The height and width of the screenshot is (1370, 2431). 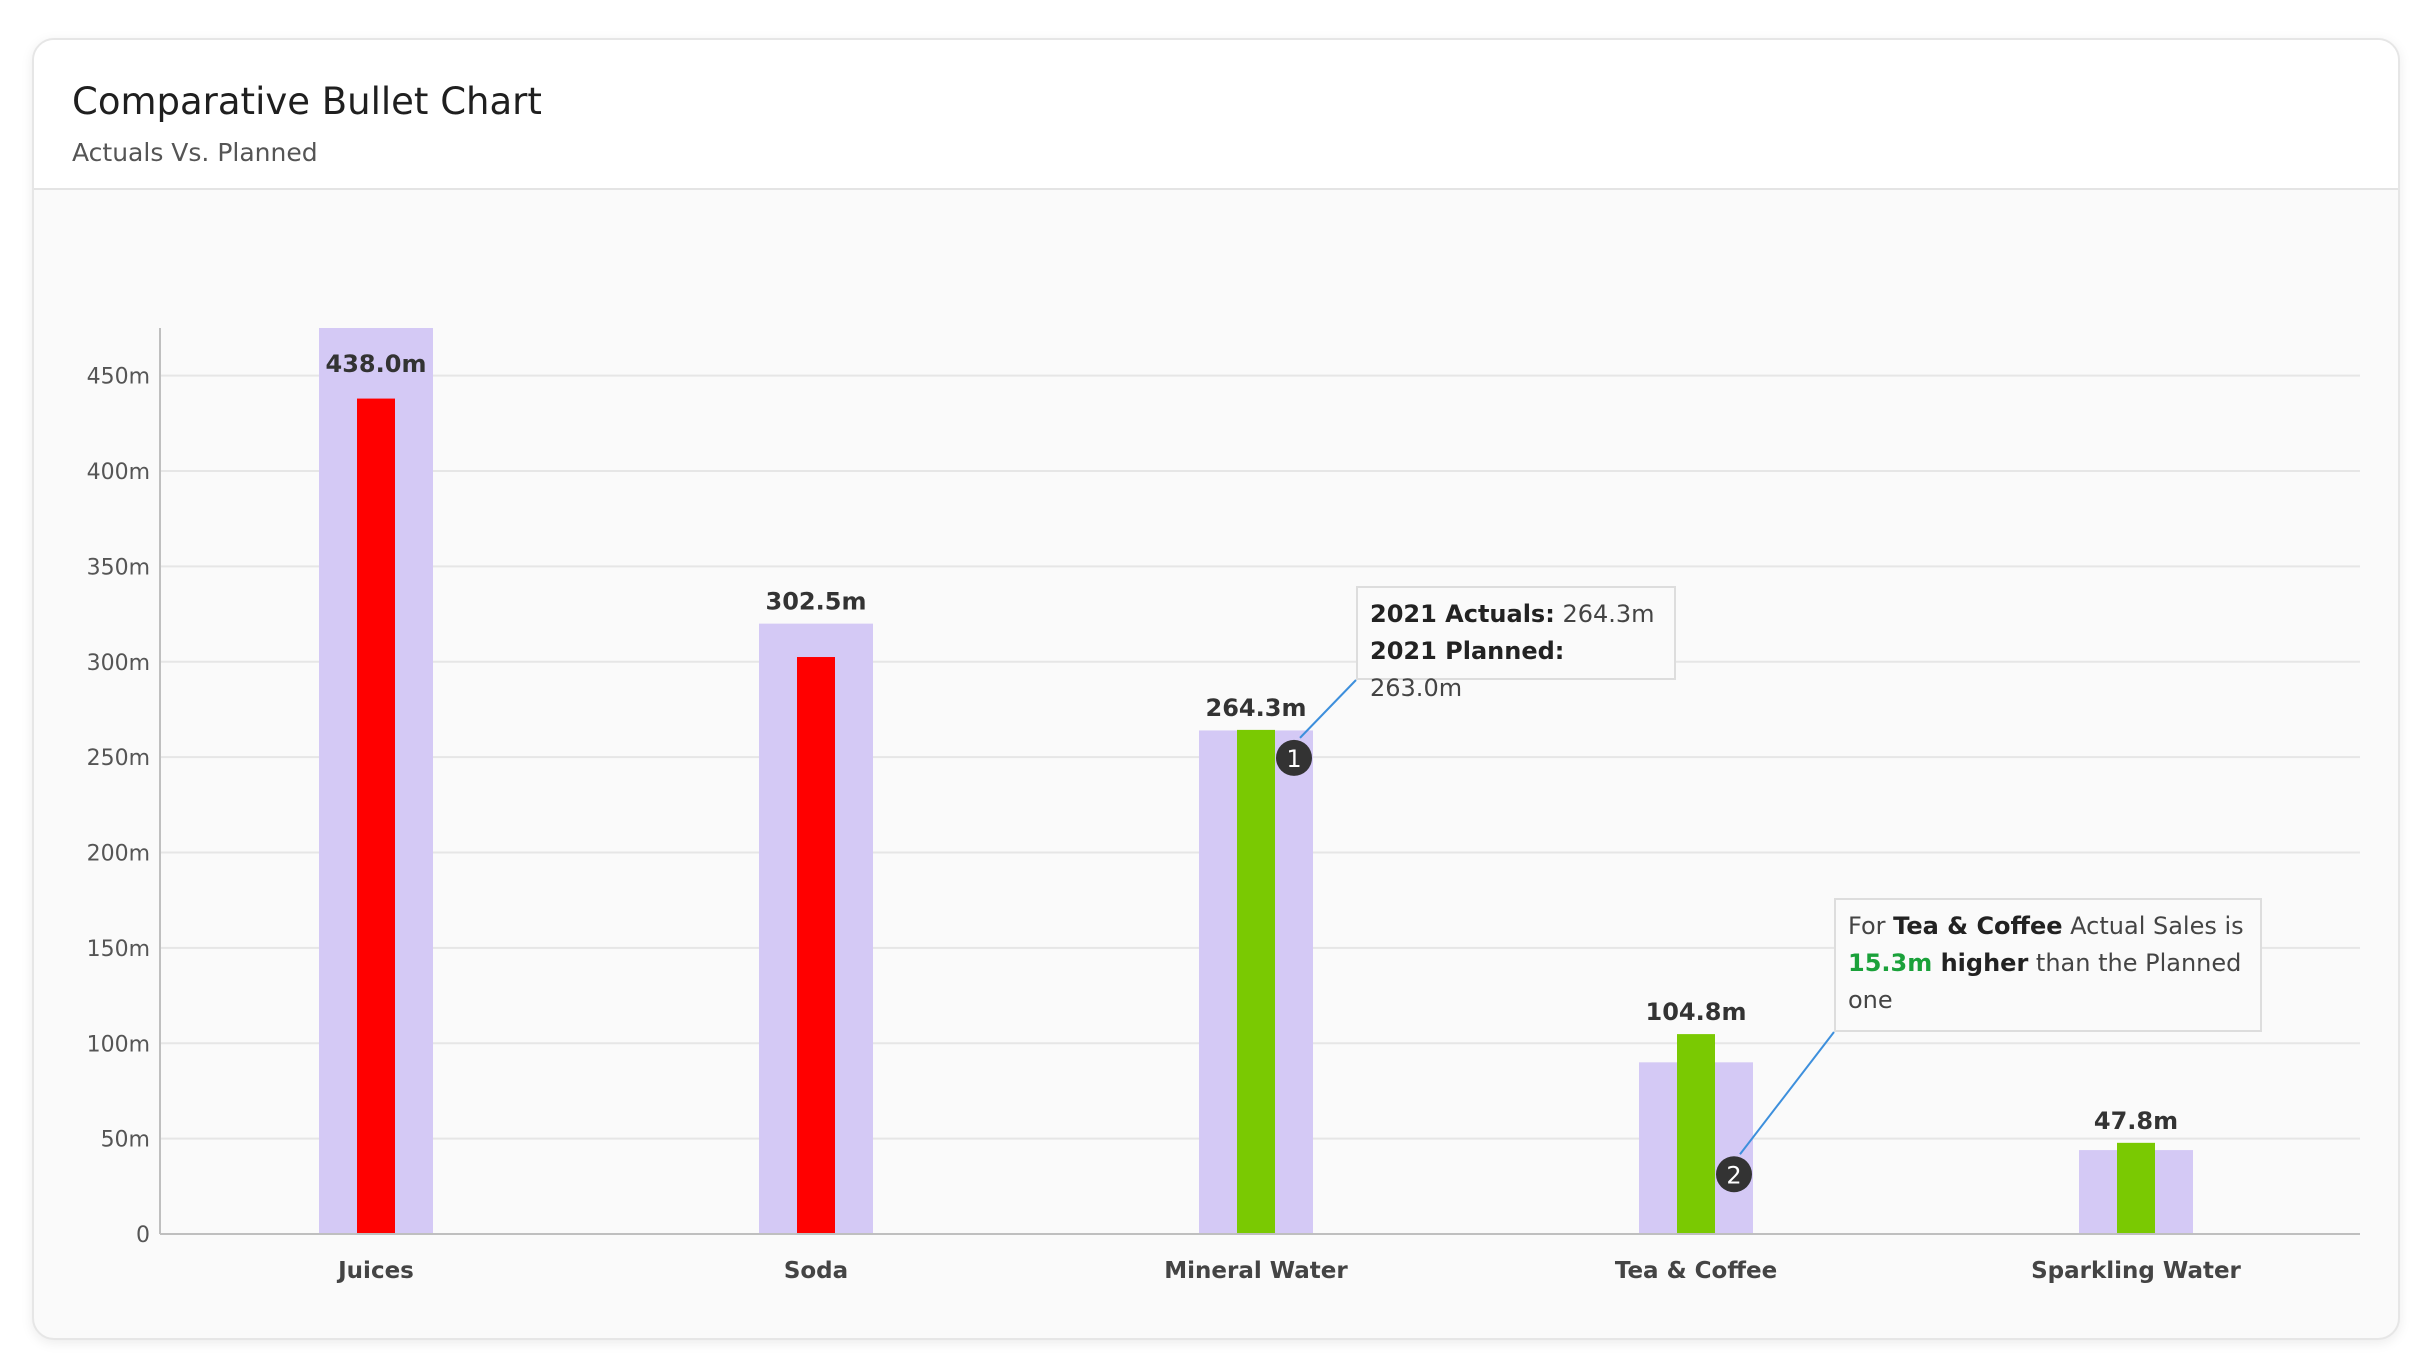 I want to click on annotation-marker-label: 1, so click(x=1293, y=759).